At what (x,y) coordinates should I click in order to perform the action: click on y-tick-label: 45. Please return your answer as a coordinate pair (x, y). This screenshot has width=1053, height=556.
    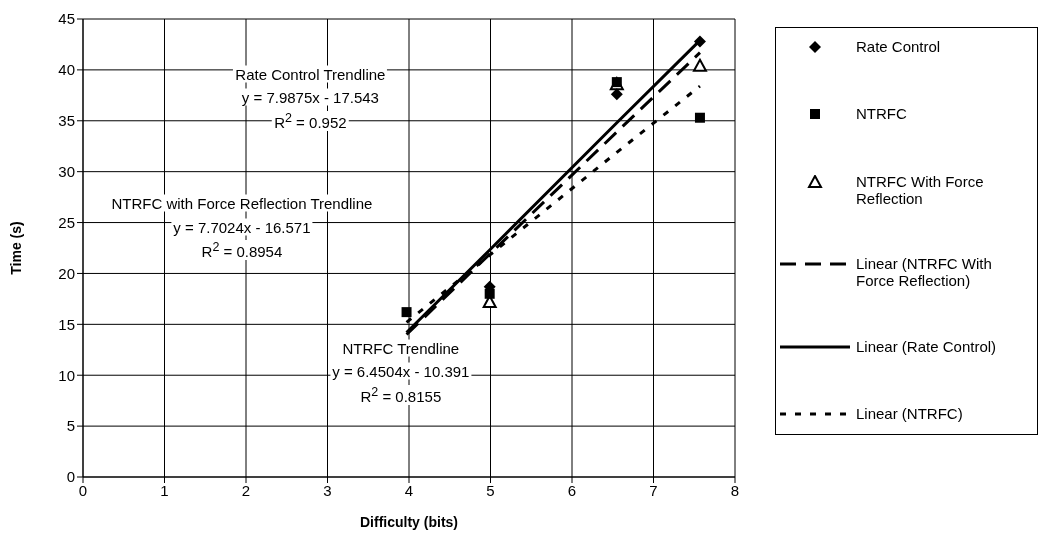
    Looking at the image, I should click on (66, 19).